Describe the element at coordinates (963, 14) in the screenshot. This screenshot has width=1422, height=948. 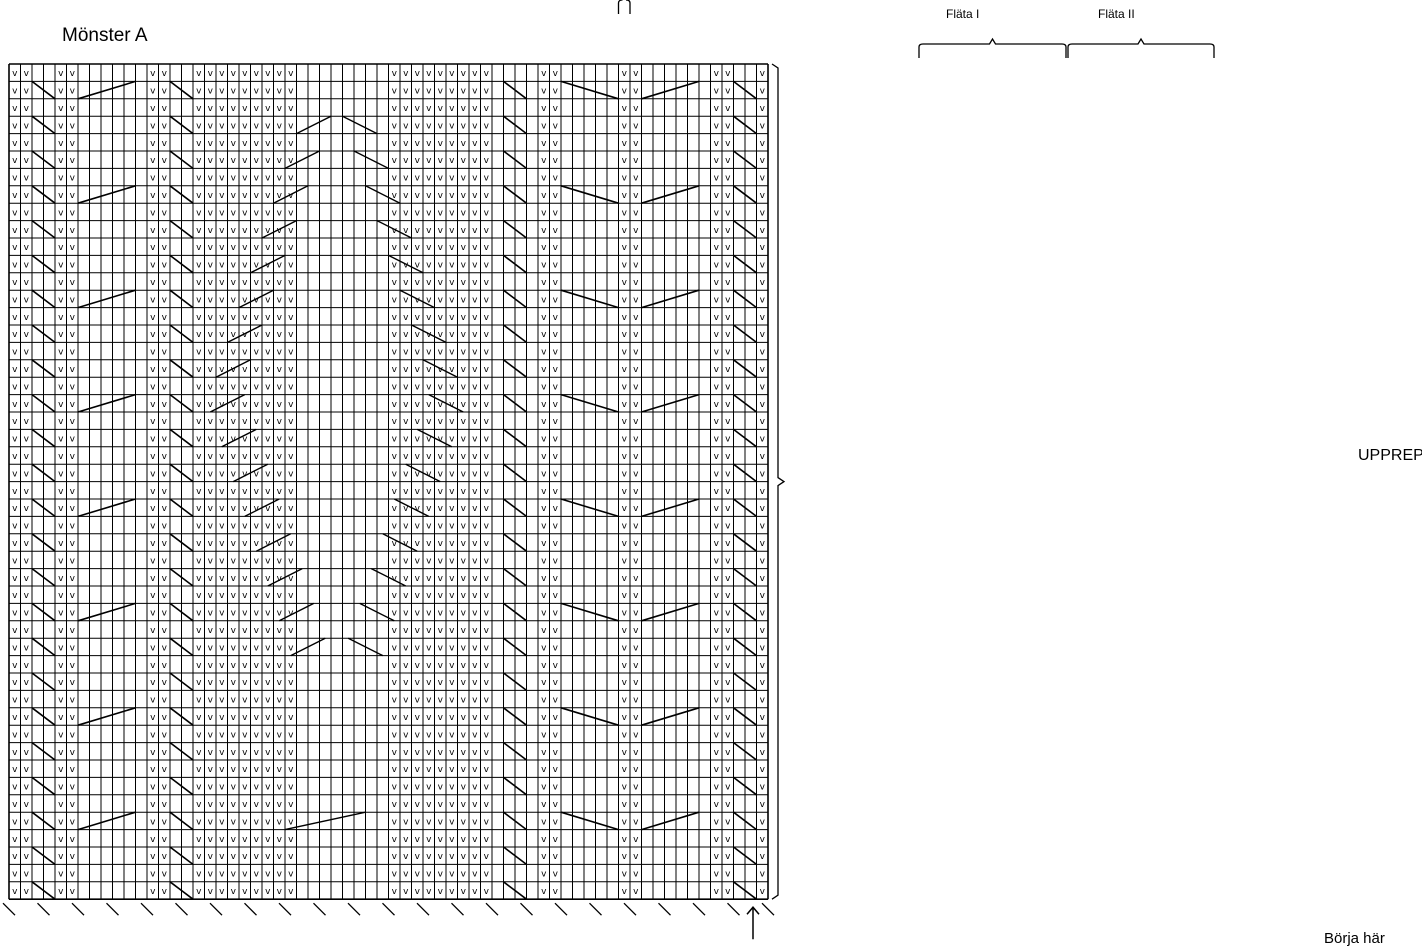
I see `cable-1-label: Fläta I` at that location.